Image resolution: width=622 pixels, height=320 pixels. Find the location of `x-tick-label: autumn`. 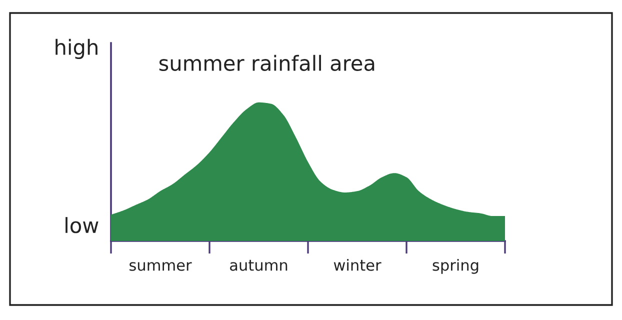

x-tick-label: autumn is located at coordinates (259, 265).